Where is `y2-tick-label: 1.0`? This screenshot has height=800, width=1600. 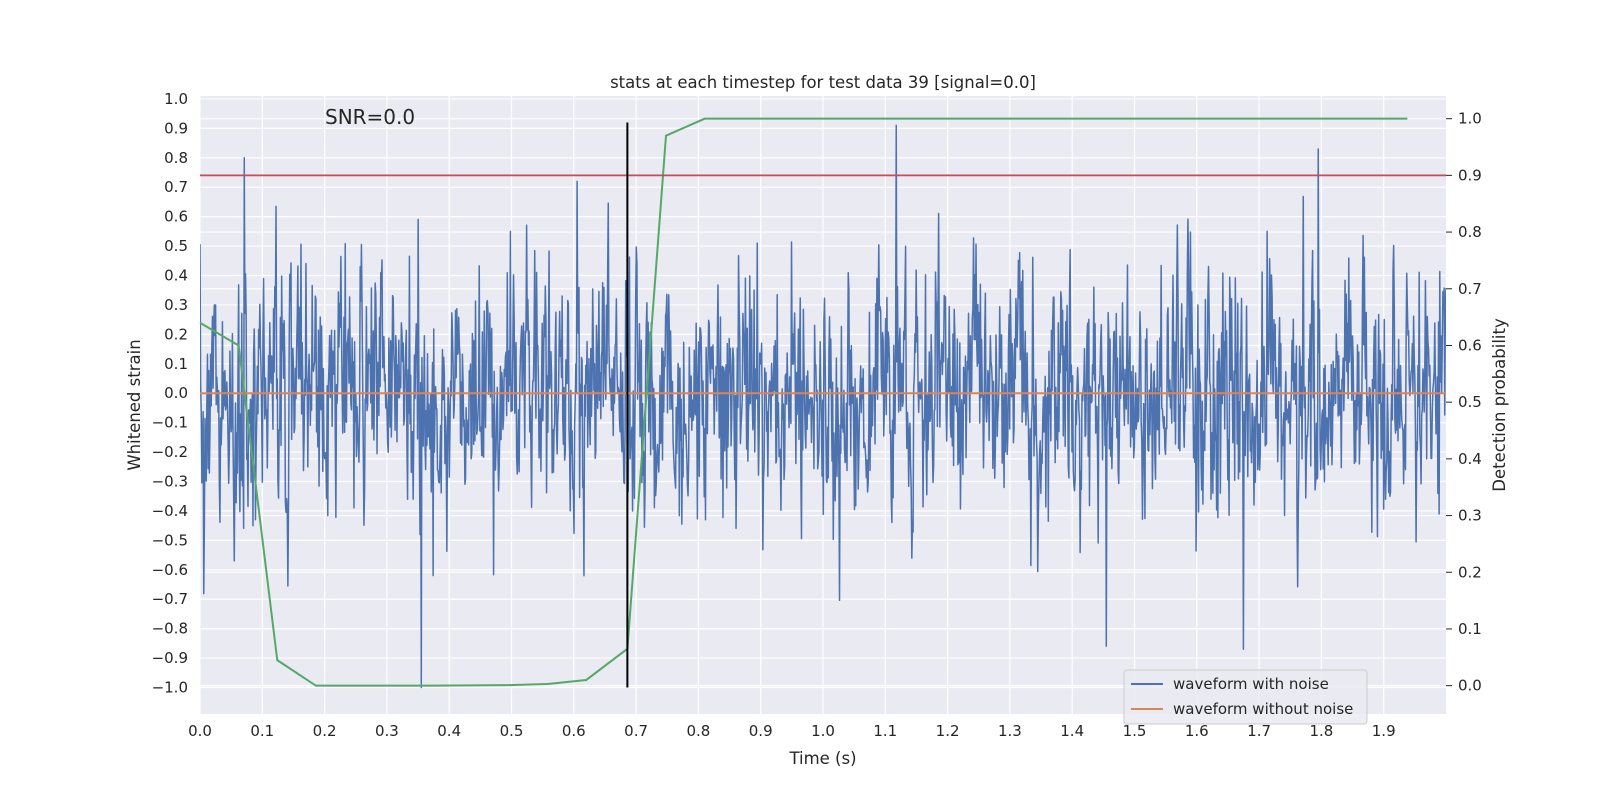
y2-tick-label: 1.0 is located at coordinates (1470, 119).